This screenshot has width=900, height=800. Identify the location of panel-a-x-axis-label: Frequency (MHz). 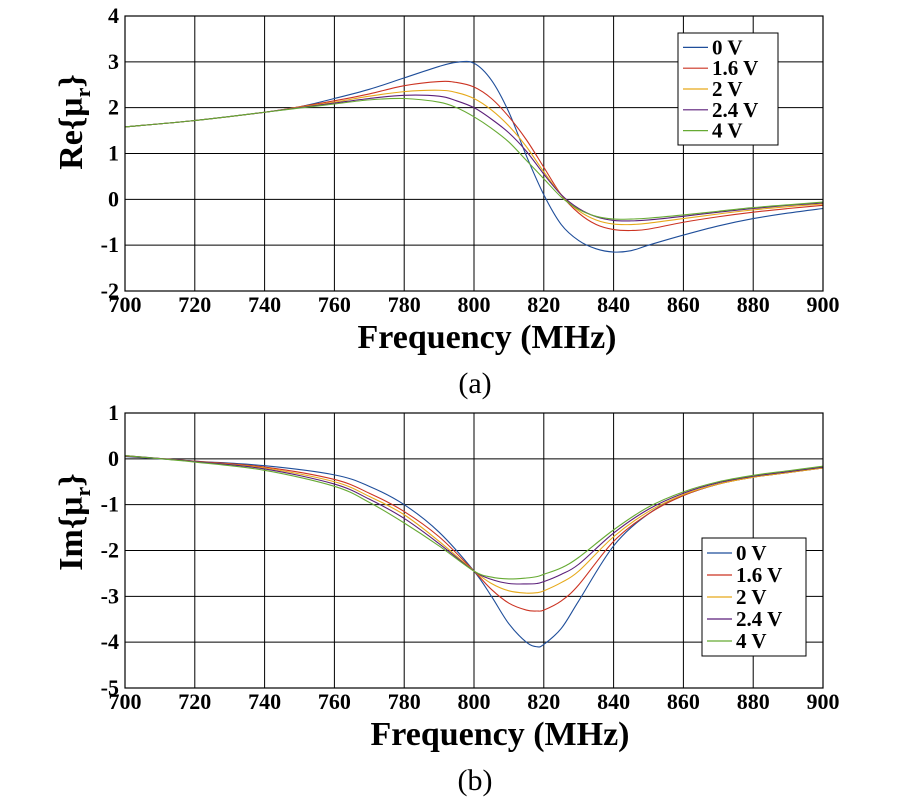
(486, 337).